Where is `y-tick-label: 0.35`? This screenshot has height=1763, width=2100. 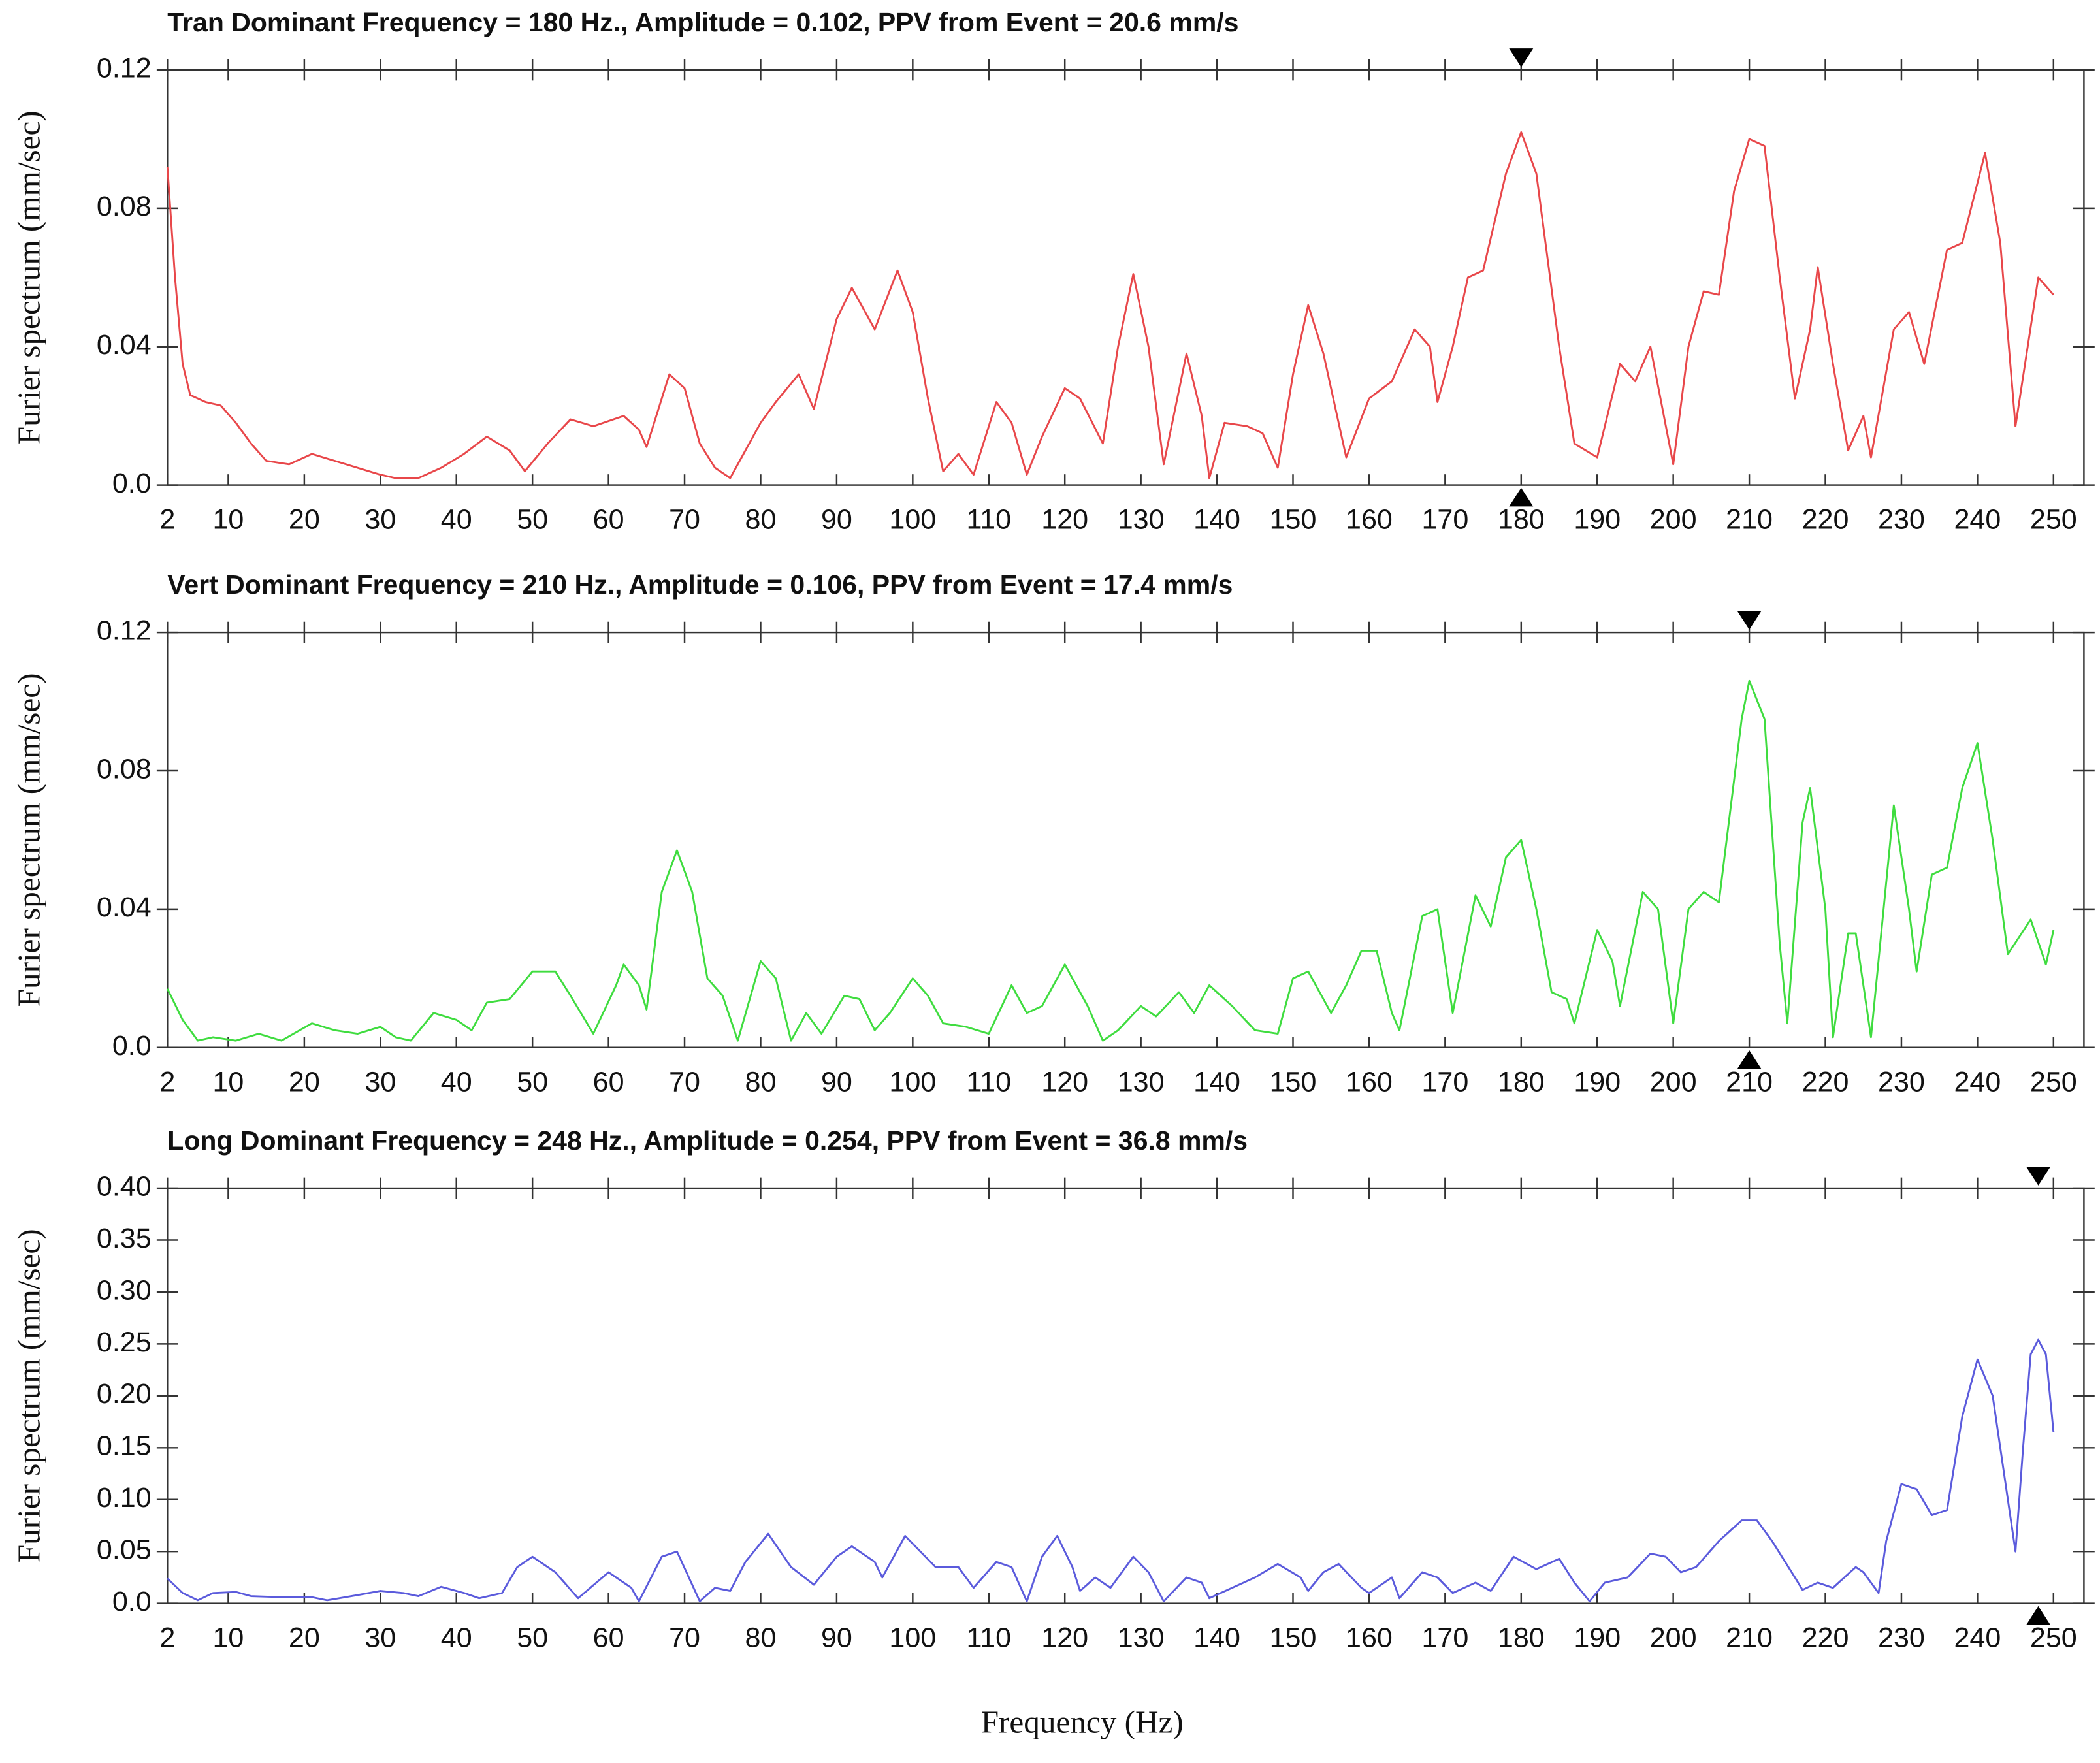
y-tick-label: 0.35 is located at coordinates (124, 1238).